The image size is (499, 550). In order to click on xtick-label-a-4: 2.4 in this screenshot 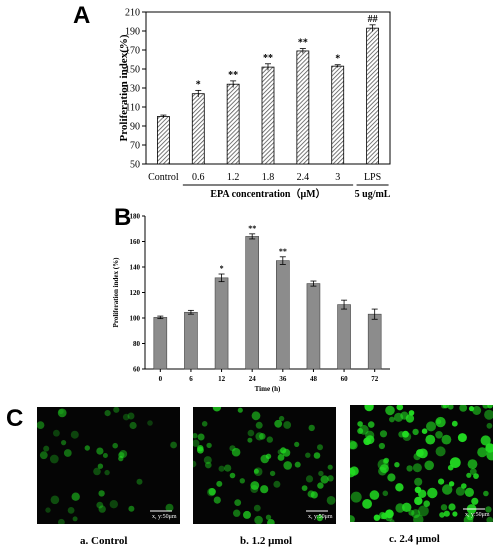, I will do `click(303, 177)`.